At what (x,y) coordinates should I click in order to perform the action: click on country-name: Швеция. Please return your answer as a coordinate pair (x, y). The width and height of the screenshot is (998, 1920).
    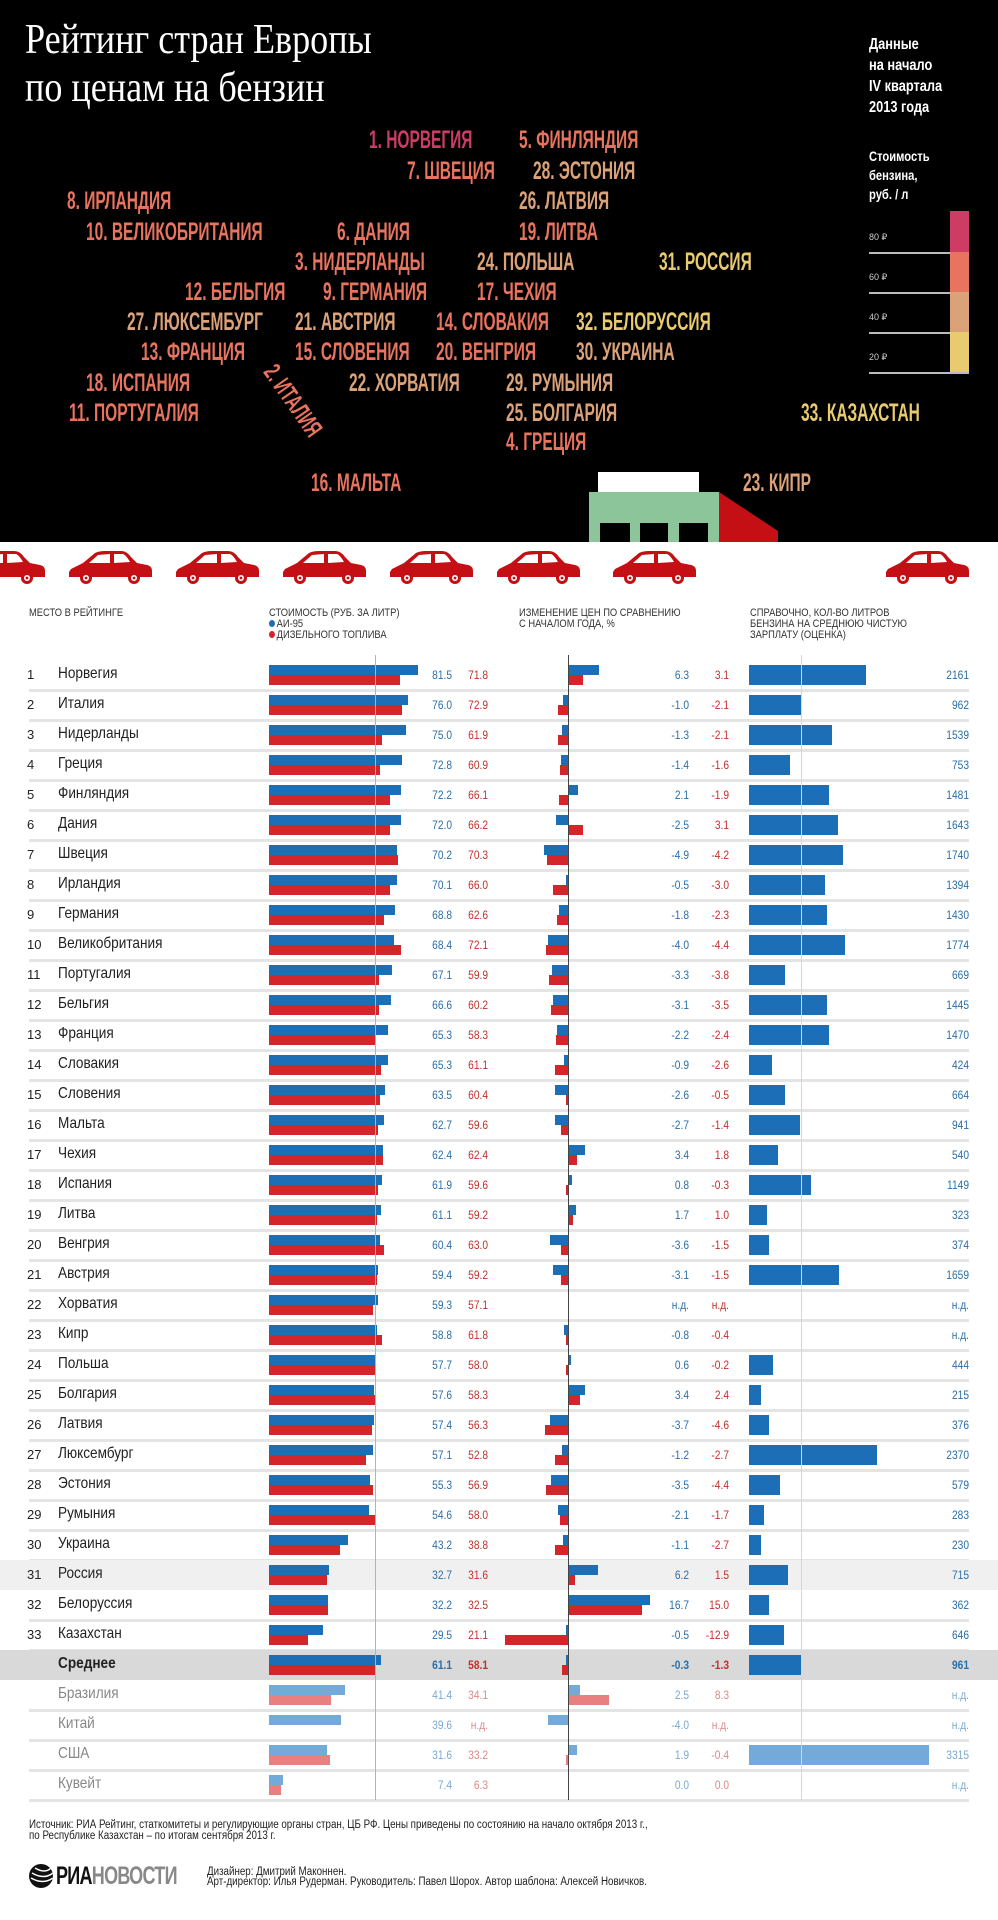
    Looking at the image, I should click on (83, 853).